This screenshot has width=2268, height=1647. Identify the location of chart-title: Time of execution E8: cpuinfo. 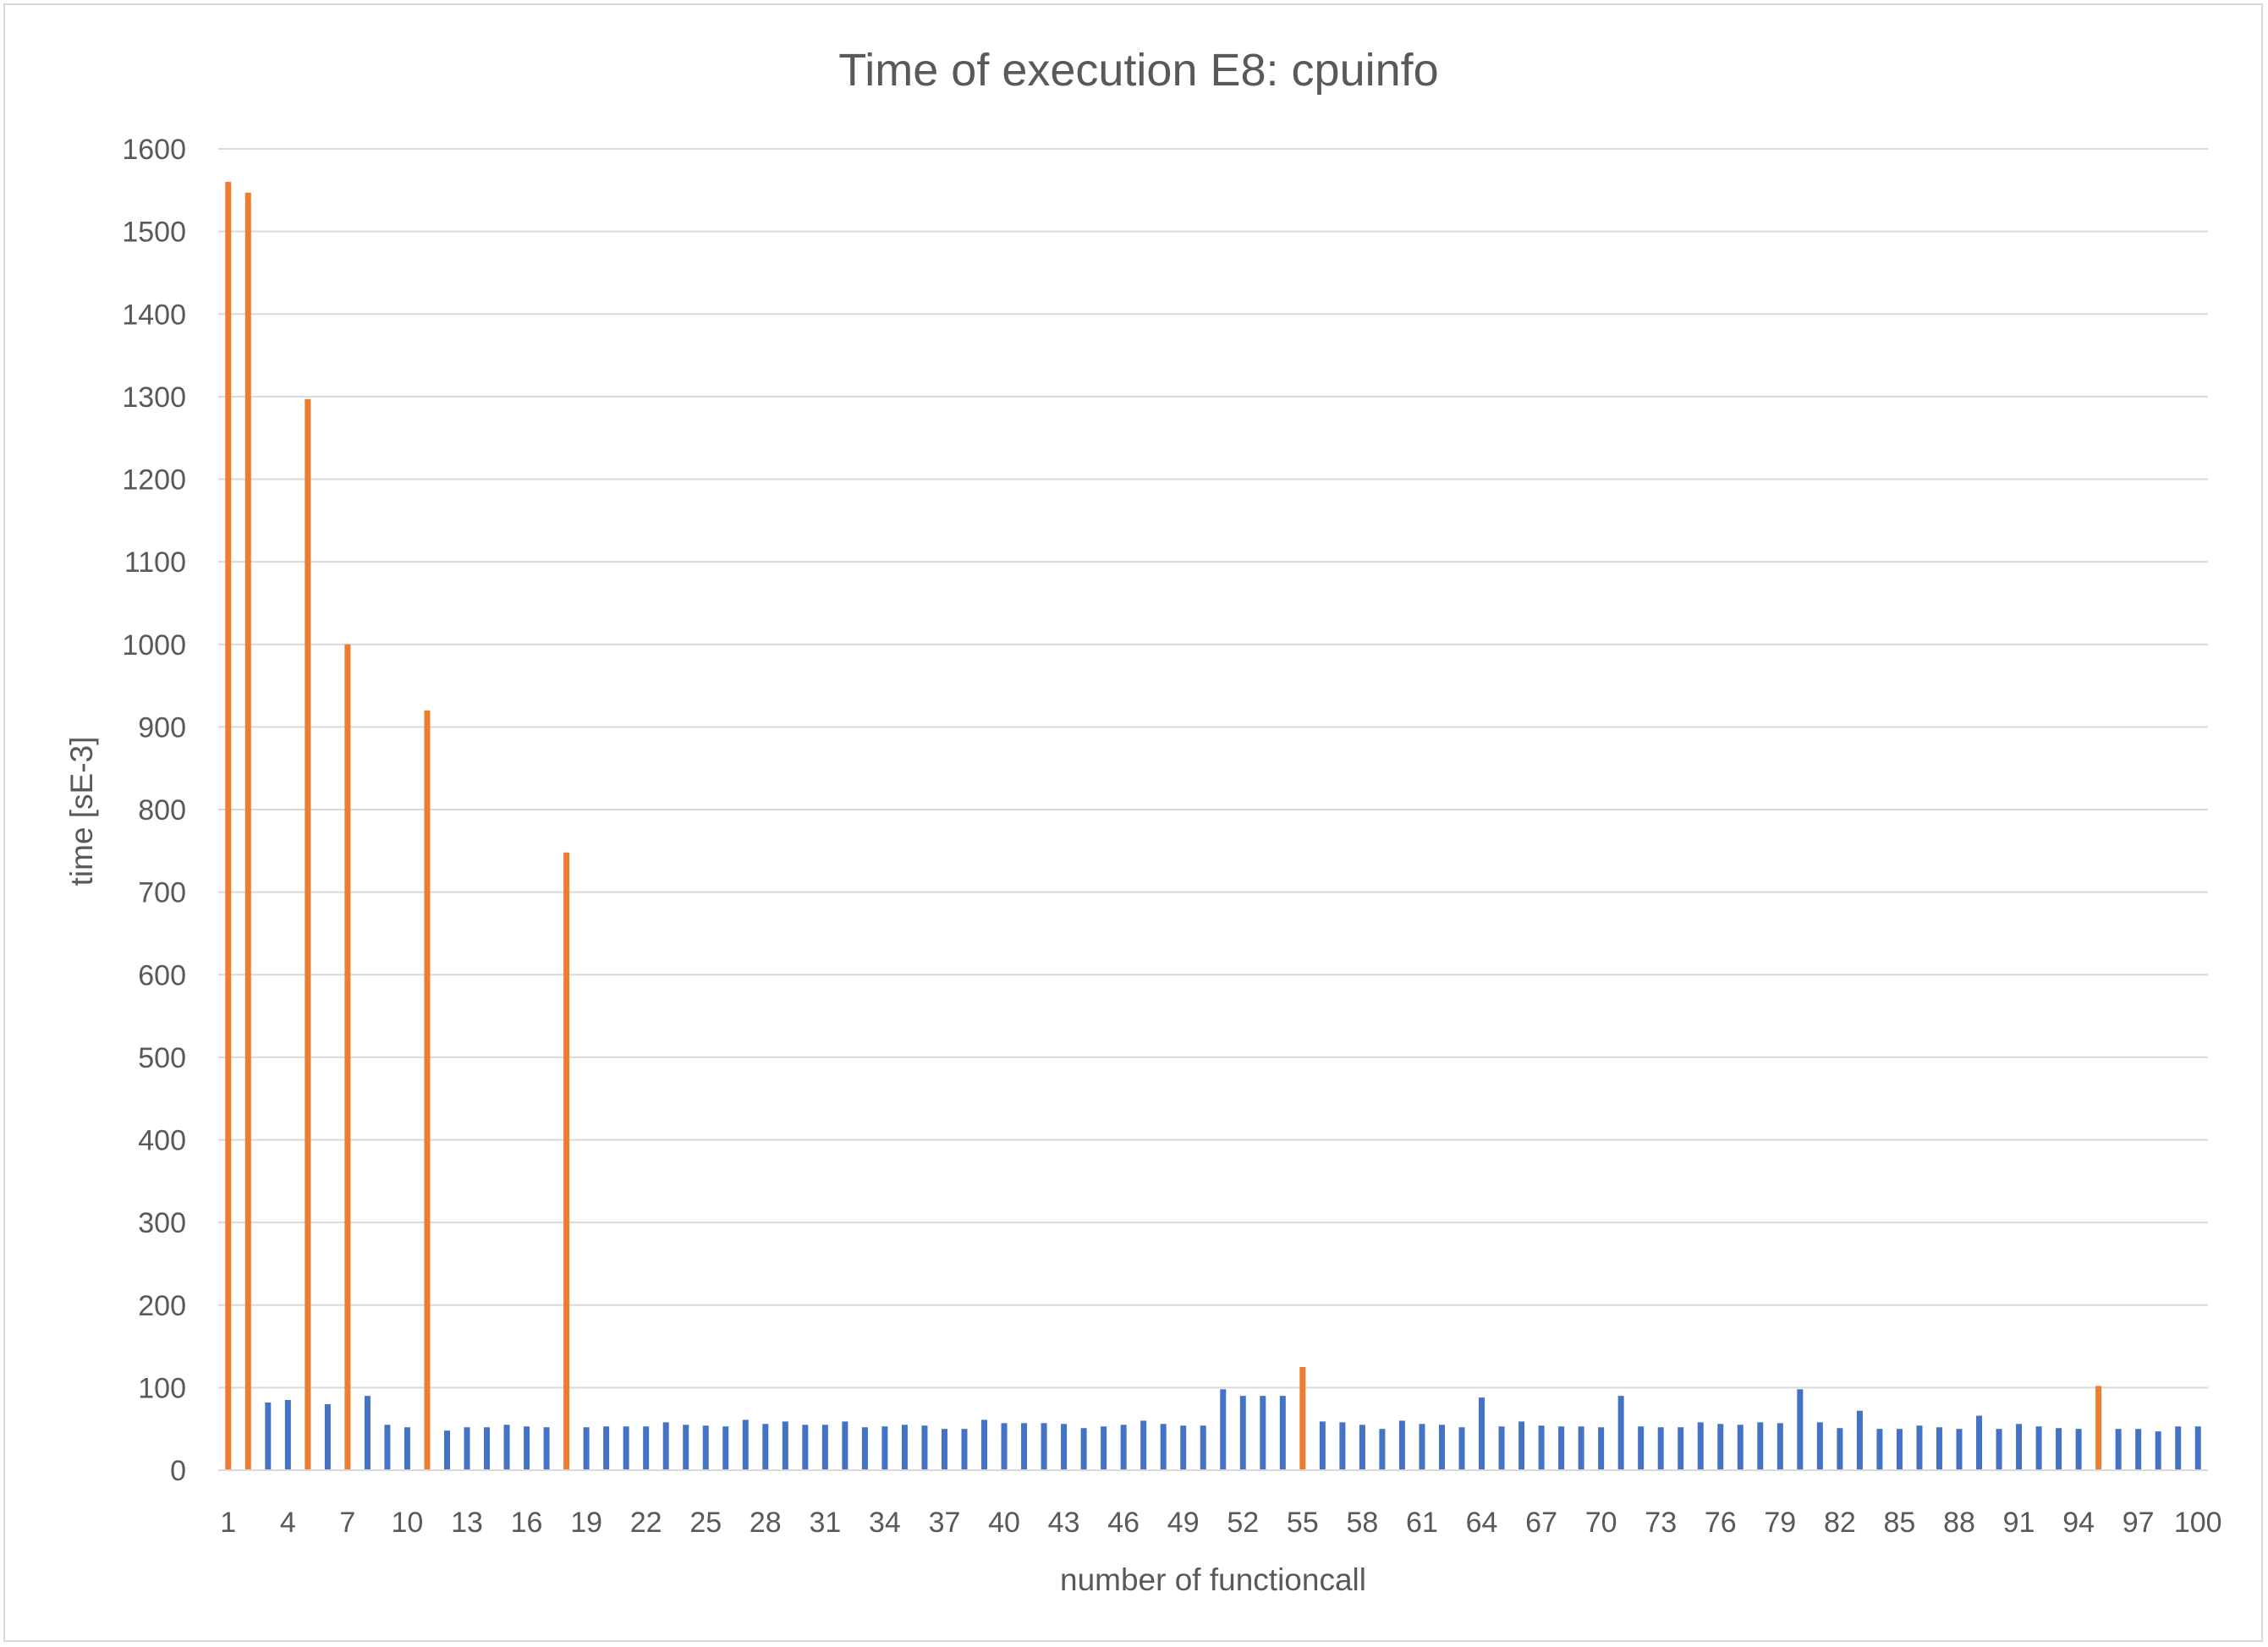
(1138, 70).